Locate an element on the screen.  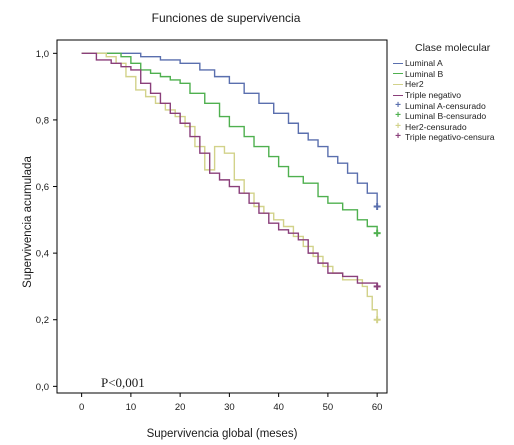
legend-item: Triple negativo is located at coordinates (452, 95).